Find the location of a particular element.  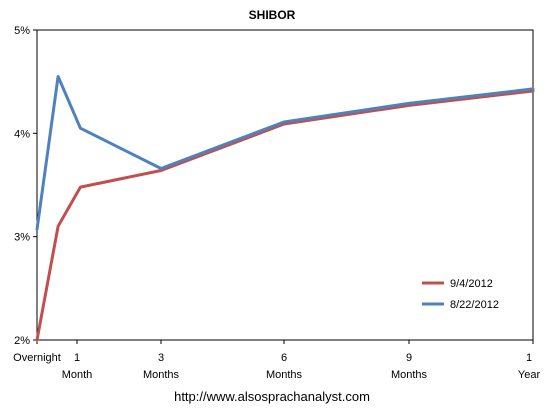

x-tick-label: 6 is located at coordinates (284, 358).